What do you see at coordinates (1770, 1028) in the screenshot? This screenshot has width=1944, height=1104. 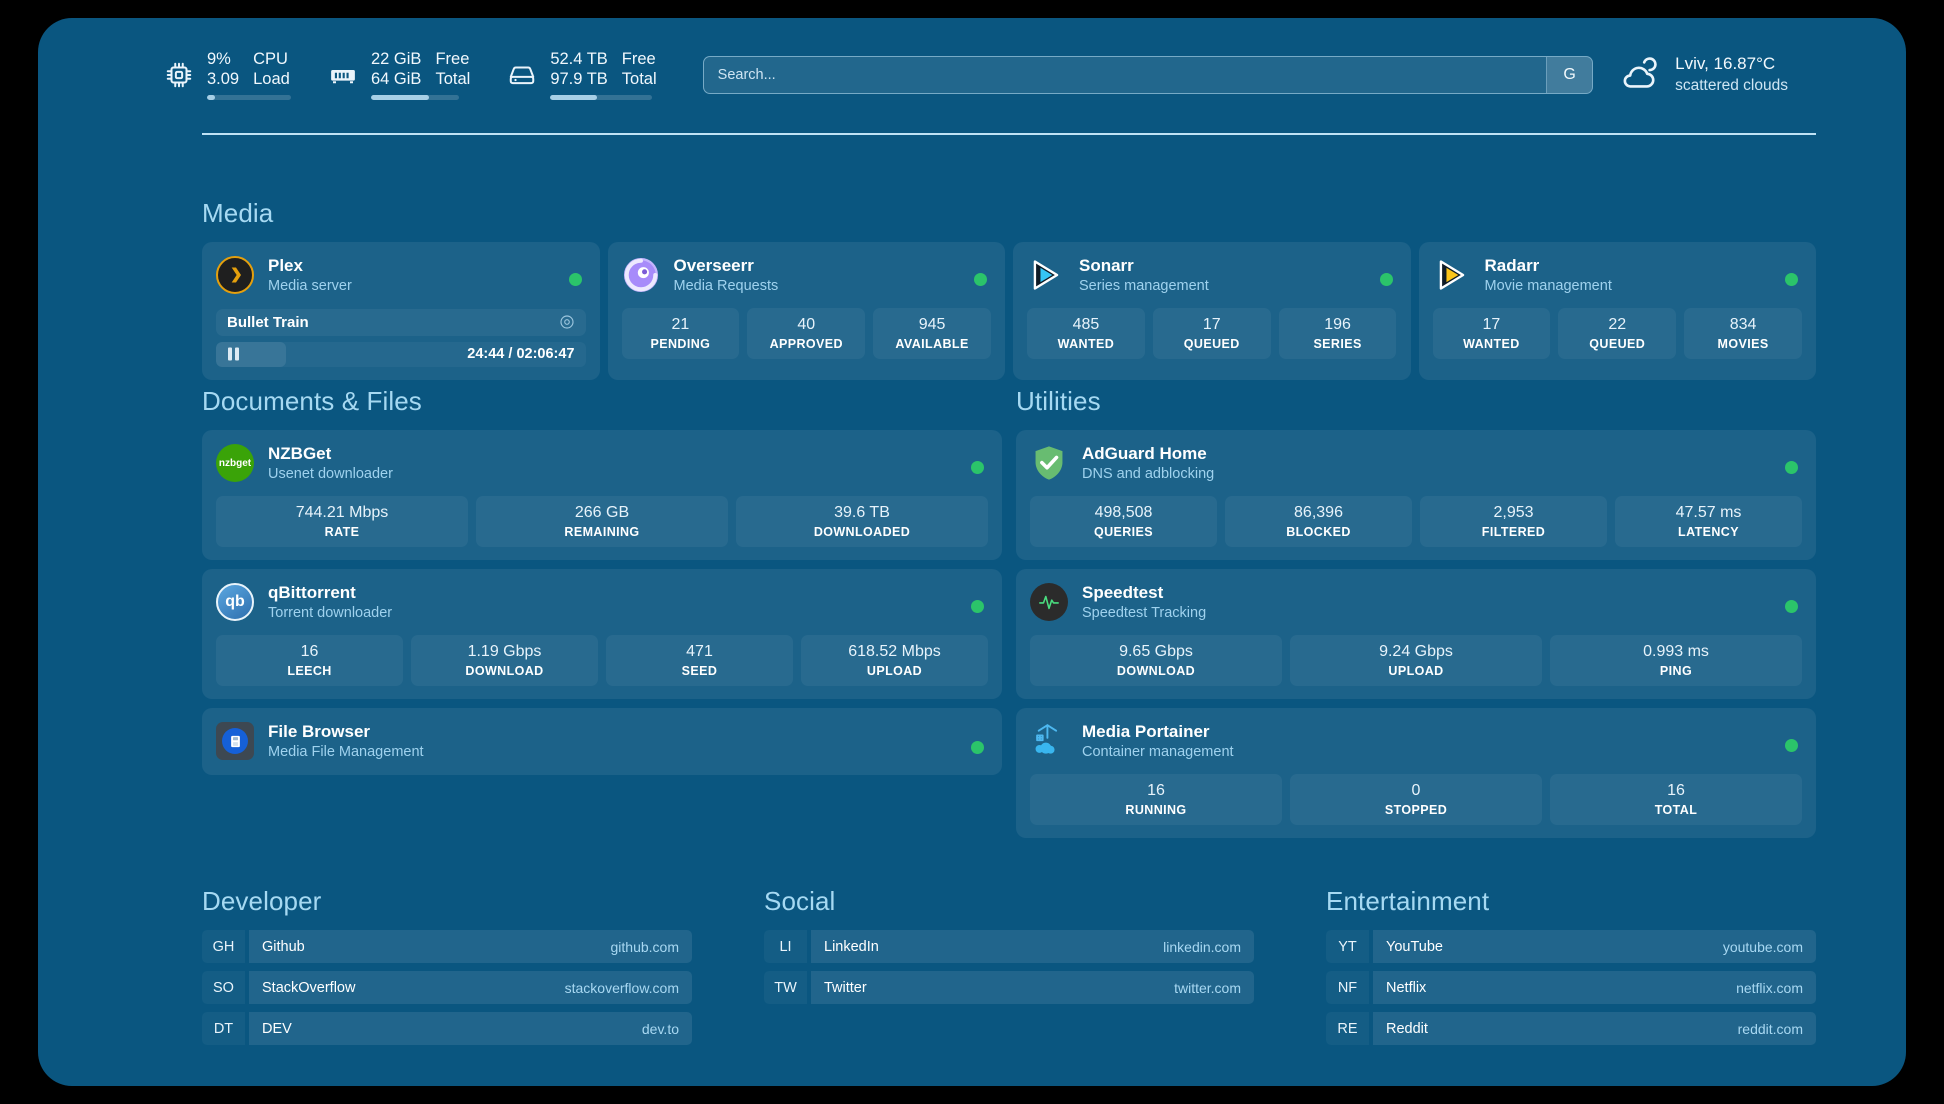 I see `bookmark-url: reddit.com` at bounding box center [1770, 1028].